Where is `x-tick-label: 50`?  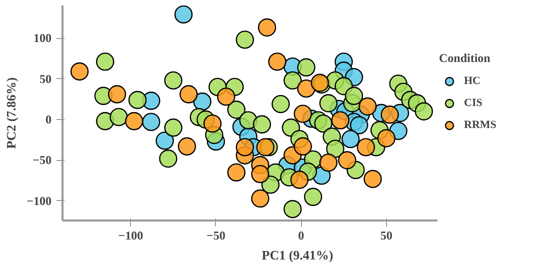 x-tick-label: 50 is located at coordinates (386, 235).